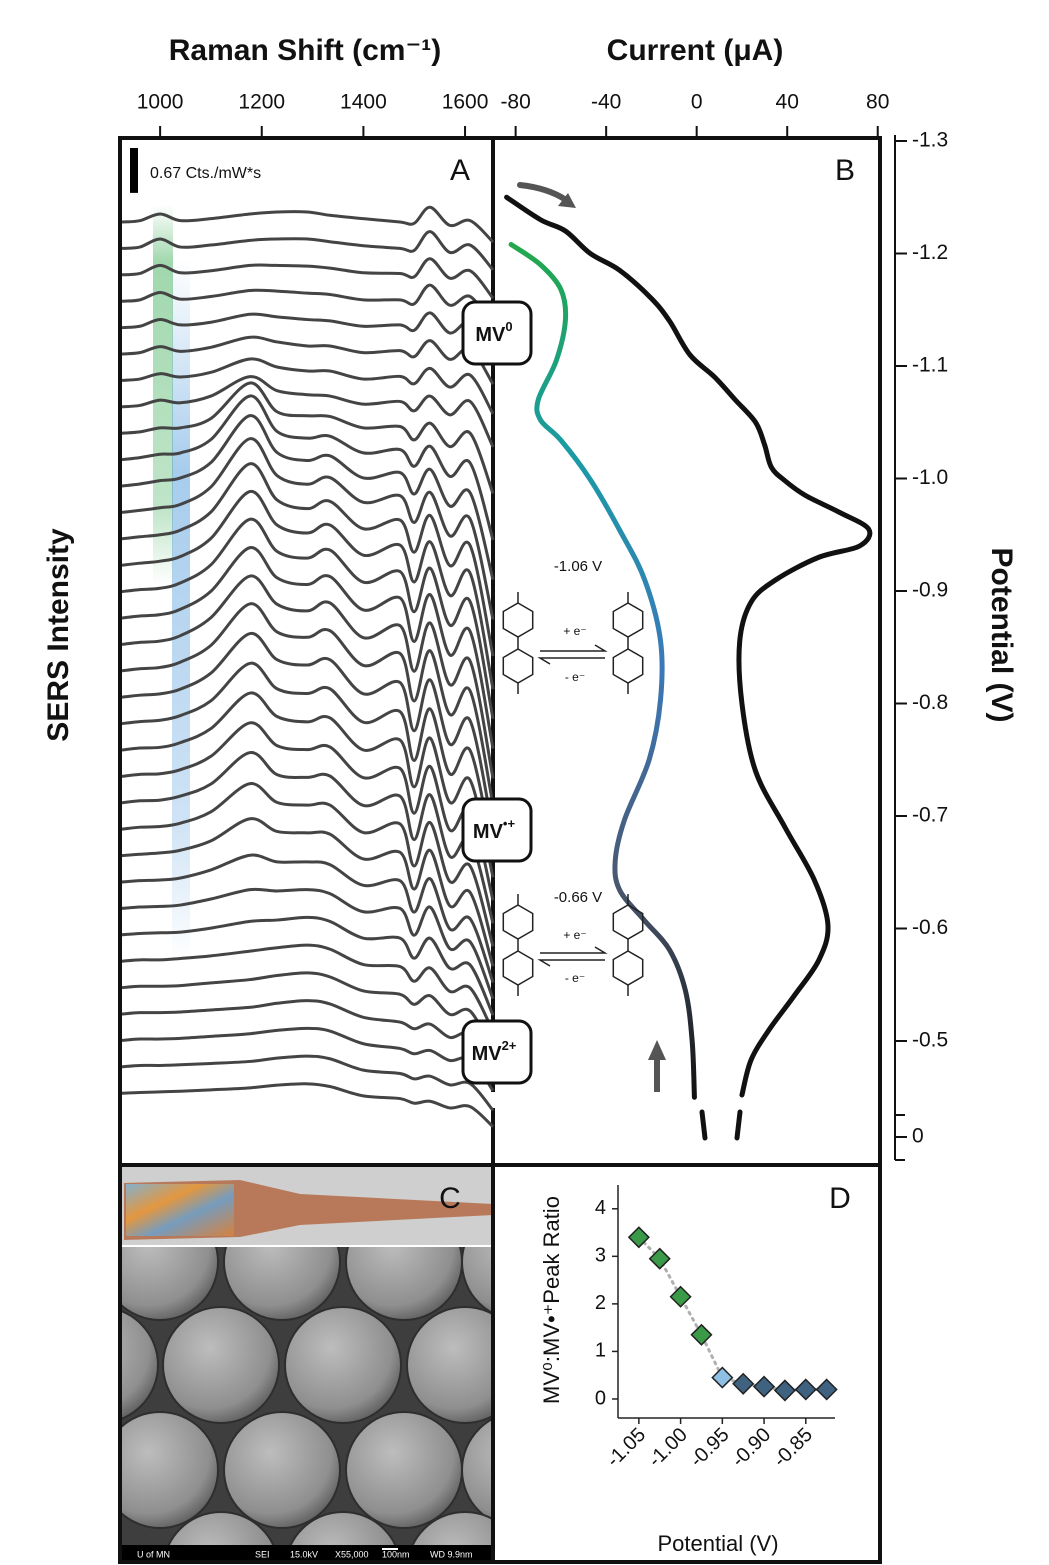 The height and width of the screenshot is (1565, 1049). I want to click on x-tick-label: 1200, so click(261, 102).